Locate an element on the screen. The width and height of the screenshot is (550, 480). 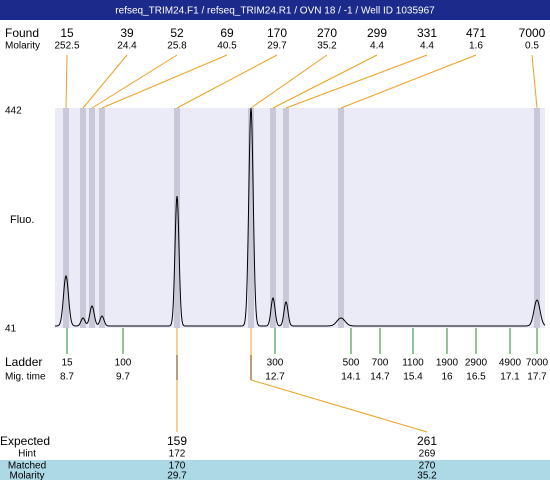
expected-molarity-label: Molarity is located at coordinates (26, 475).